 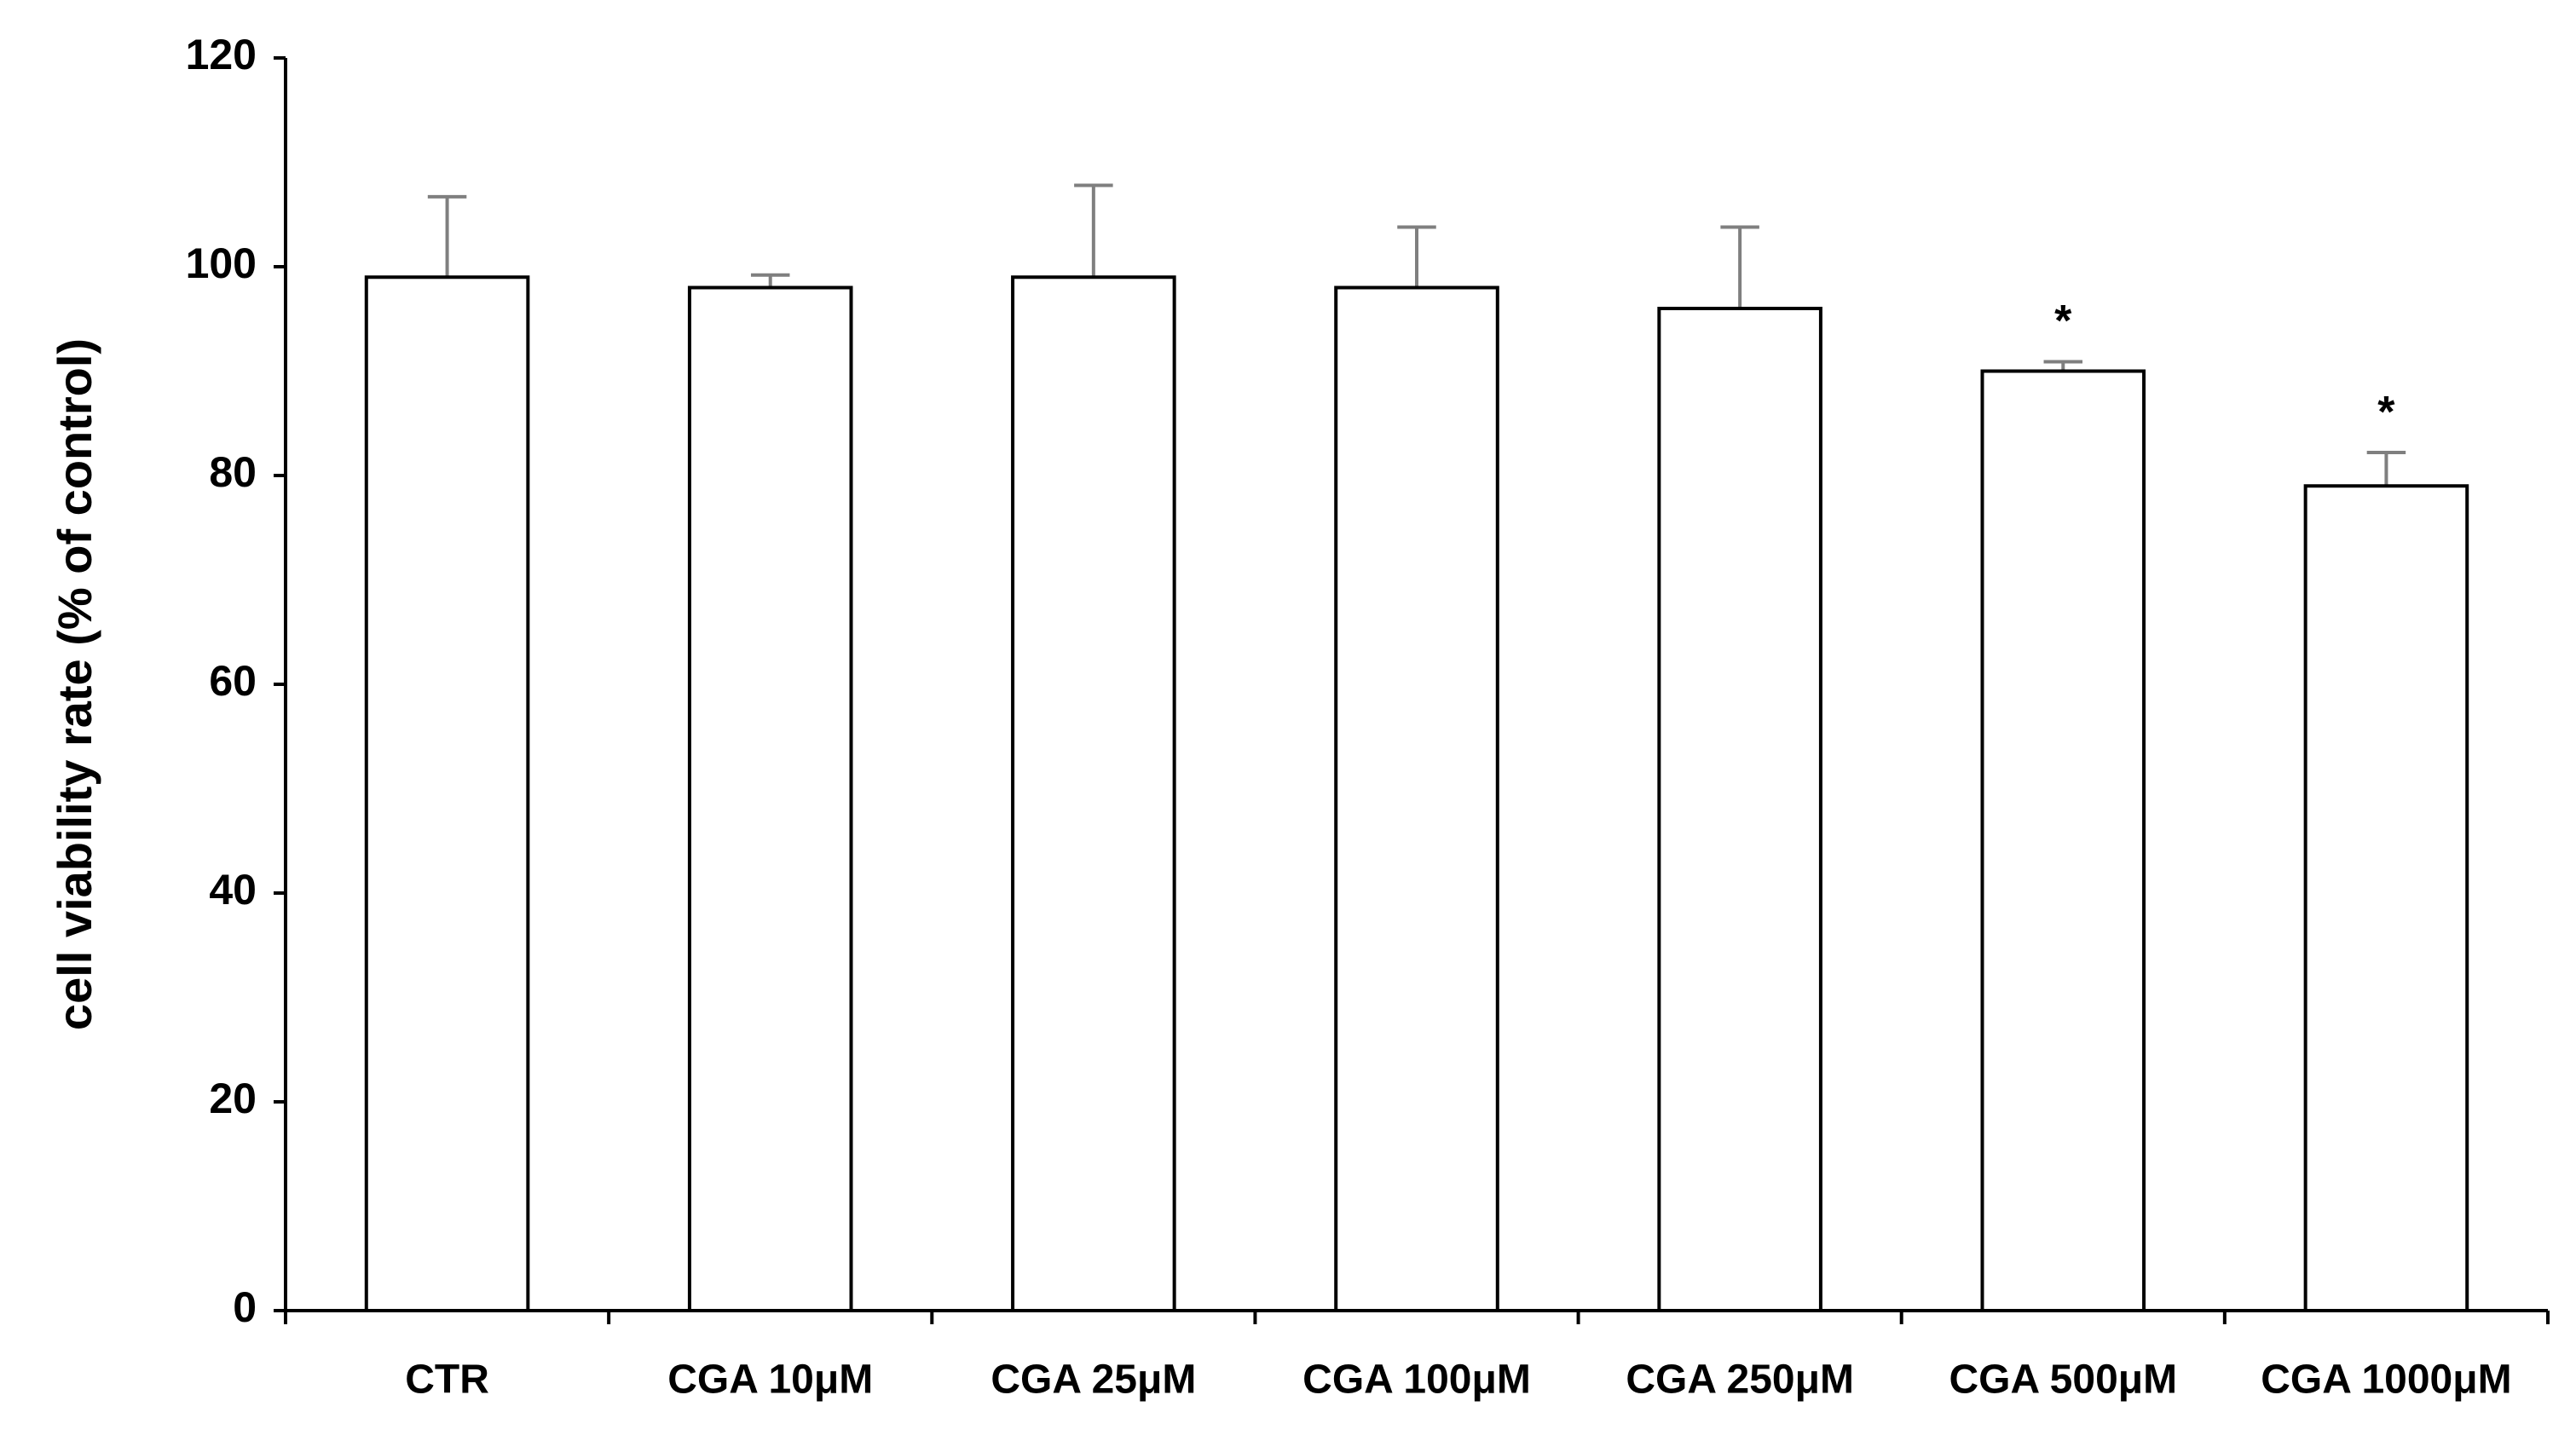 What do you see at coordinates (233, 1098) in the screenshot?
I see `y-tick-label: 20` at bounding box center [233, 1098].